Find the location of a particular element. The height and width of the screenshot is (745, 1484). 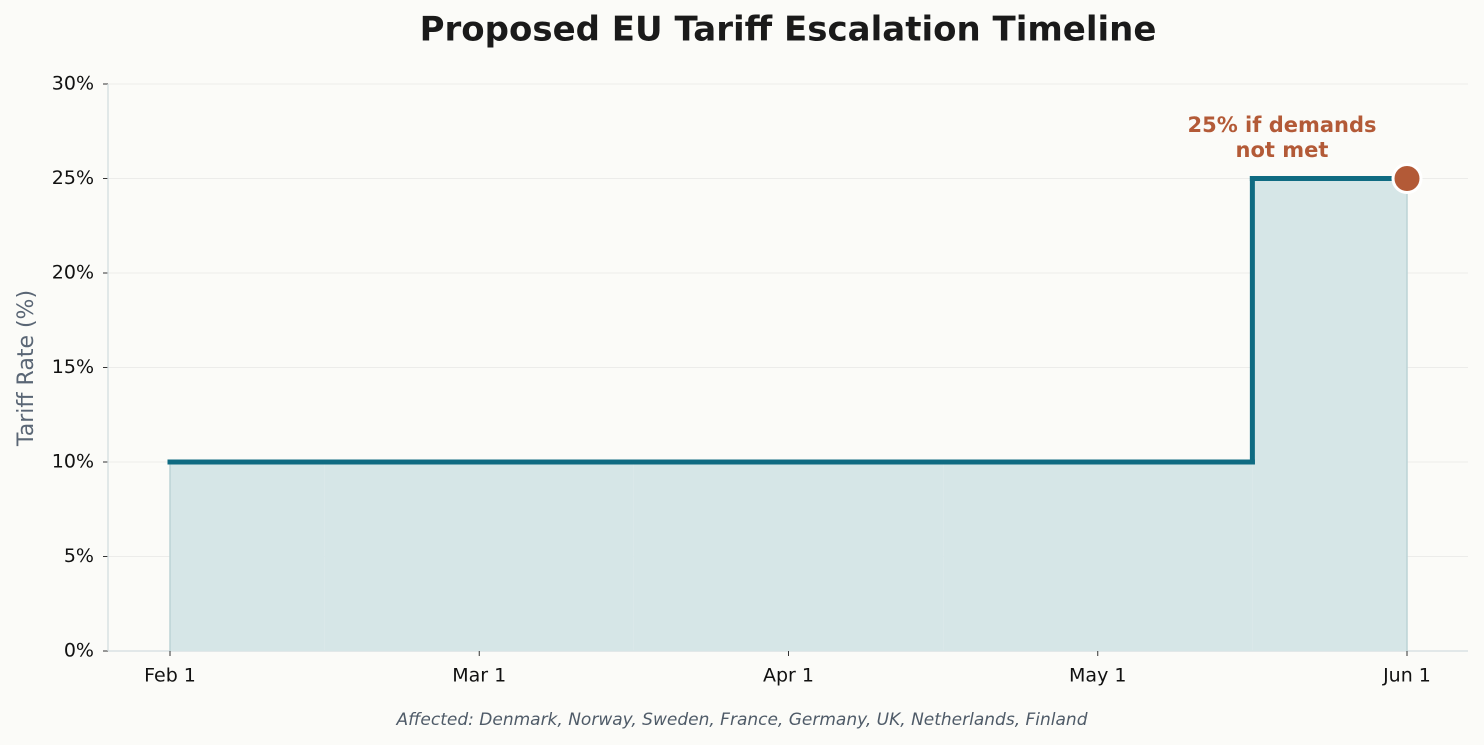

y-tick-label: 30% is located at coordinates (73, 84).